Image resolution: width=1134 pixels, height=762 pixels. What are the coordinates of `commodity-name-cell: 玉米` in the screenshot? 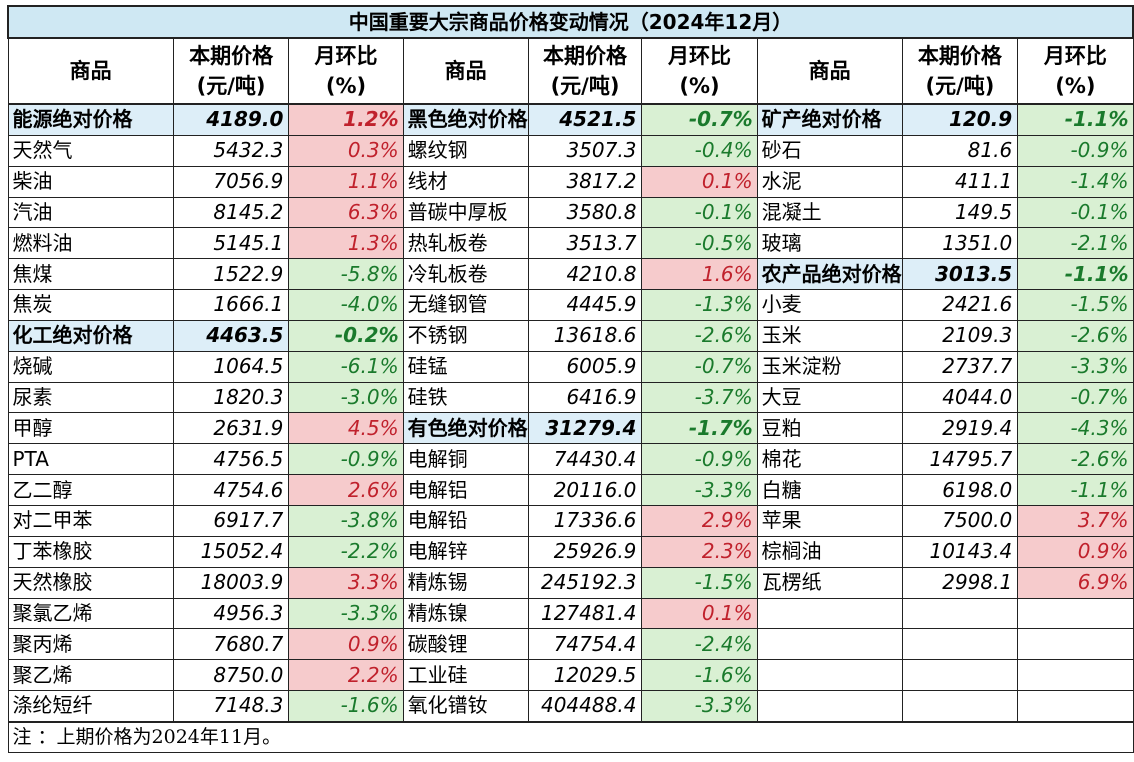 It's located at (829, 335).